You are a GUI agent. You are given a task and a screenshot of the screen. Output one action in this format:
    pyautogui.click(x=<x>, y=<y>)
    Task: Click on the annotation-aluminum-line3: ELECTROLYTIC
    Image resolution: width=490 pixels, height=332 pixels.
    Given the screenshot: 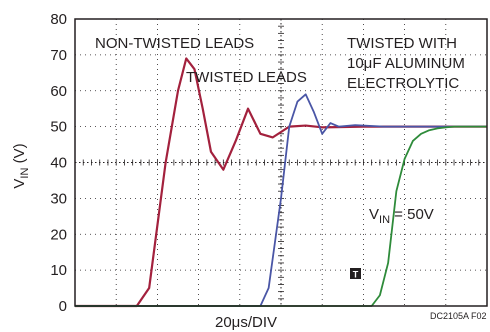 What is the action you would take?
    pyautogui.click(x=403, y=83)
    